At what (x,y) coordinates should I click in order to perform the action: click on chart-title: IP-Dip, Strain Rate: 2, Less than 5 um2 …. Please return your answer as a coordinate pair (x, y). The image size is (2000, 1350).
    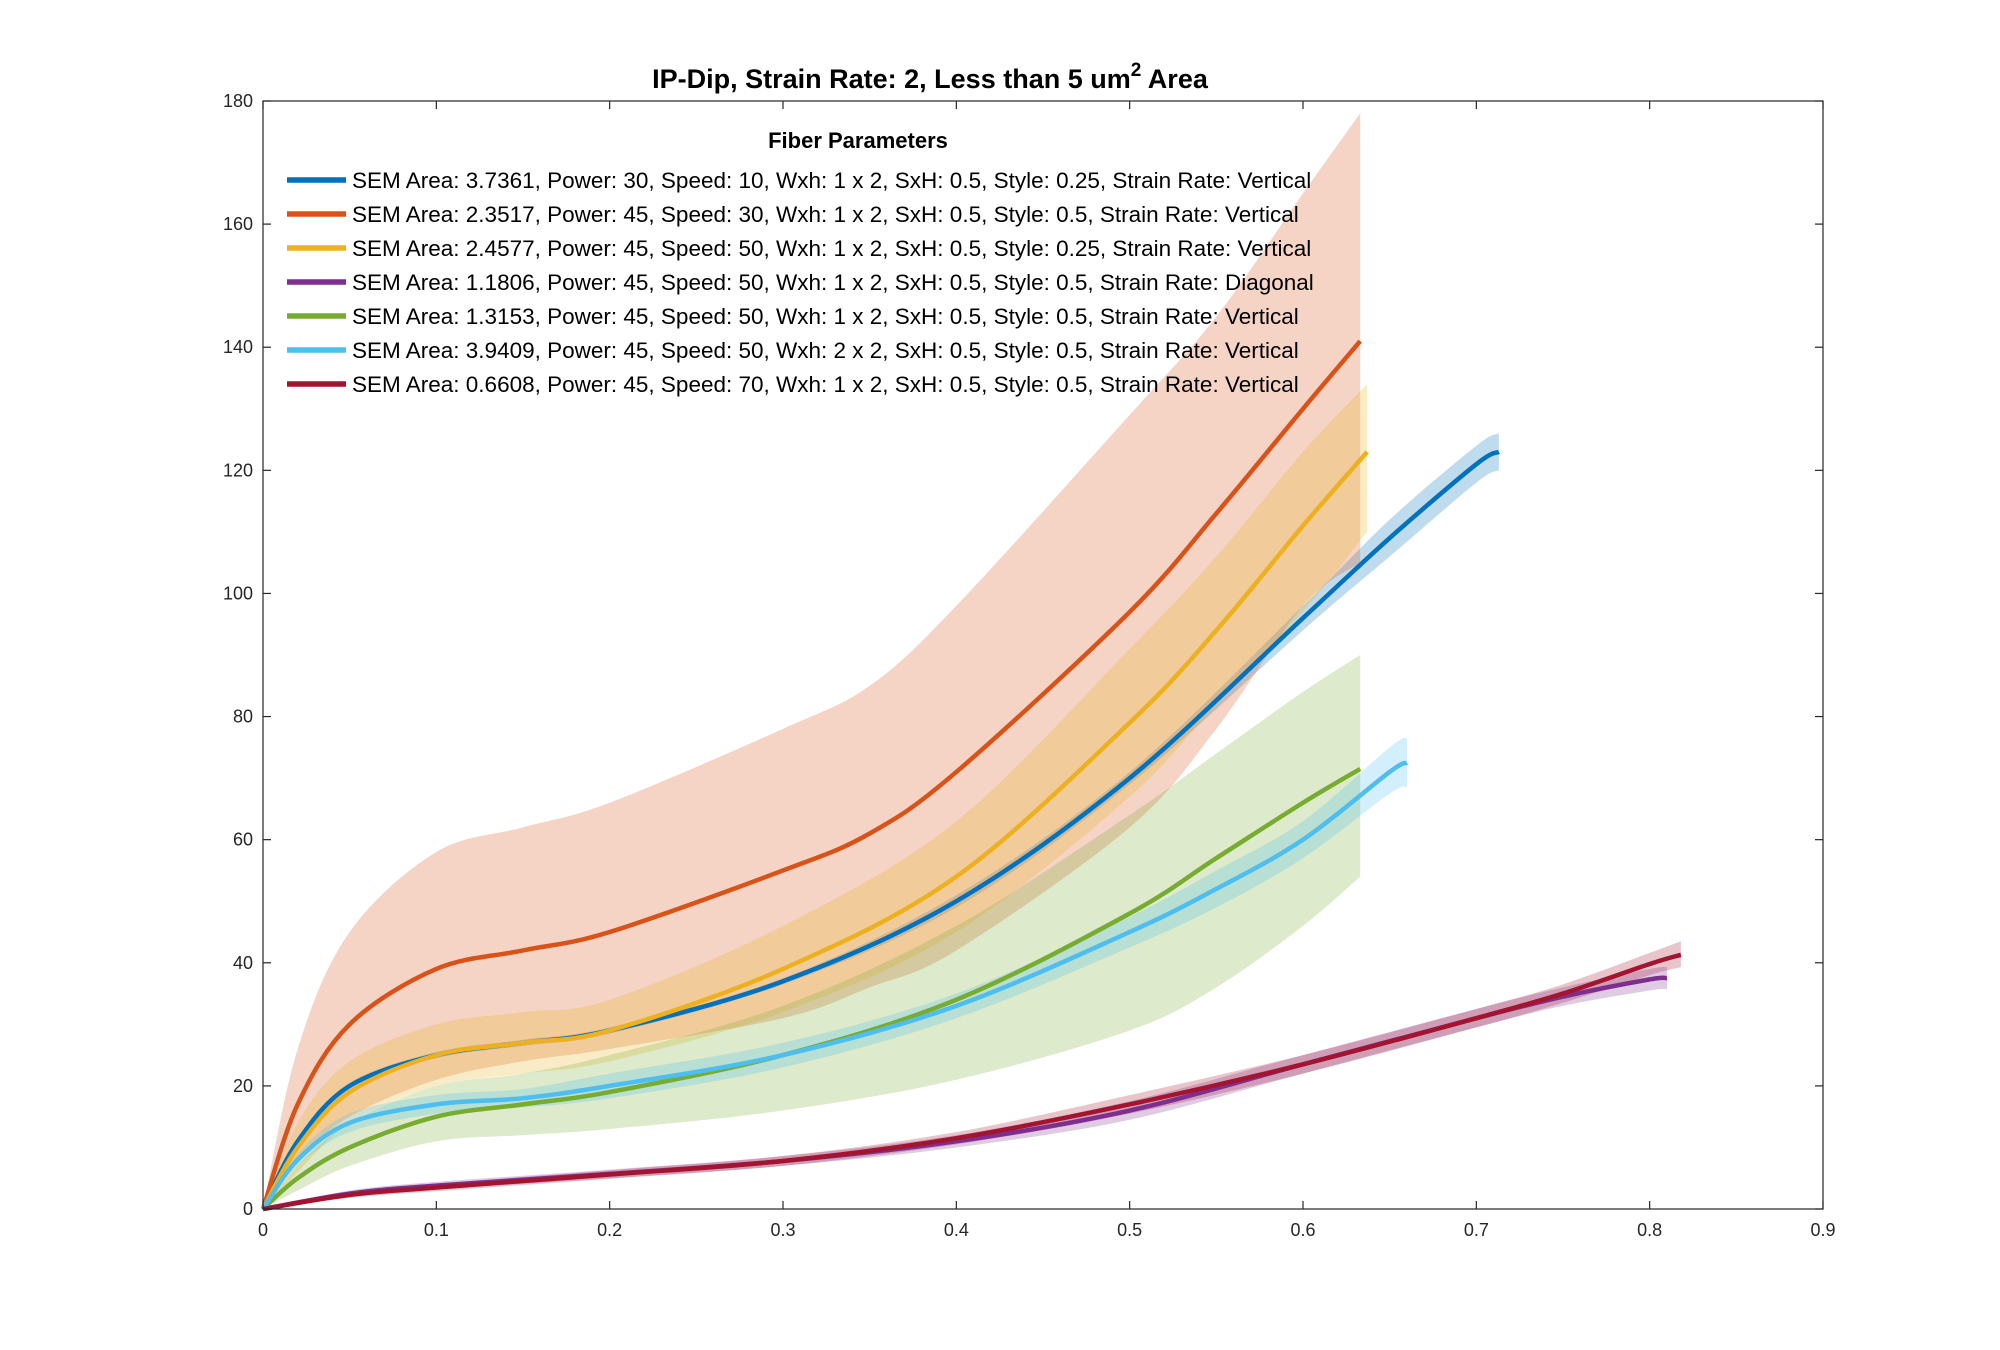
    Looking at the image, I should click on (930, 77).